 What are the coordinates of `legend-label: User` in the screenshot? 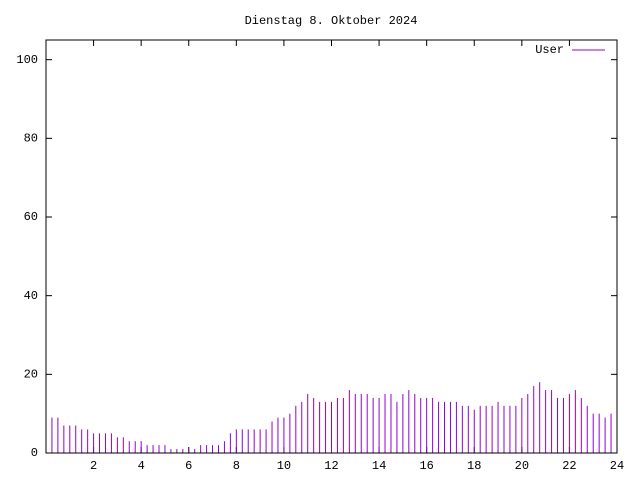 It's located at (549, 50).